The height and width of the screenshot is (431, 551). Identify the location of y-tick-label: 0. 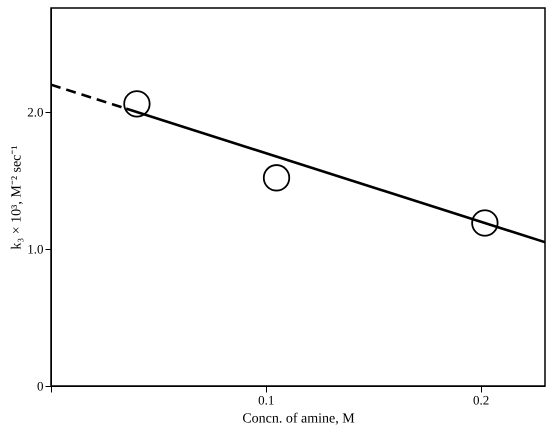
(40, 386).